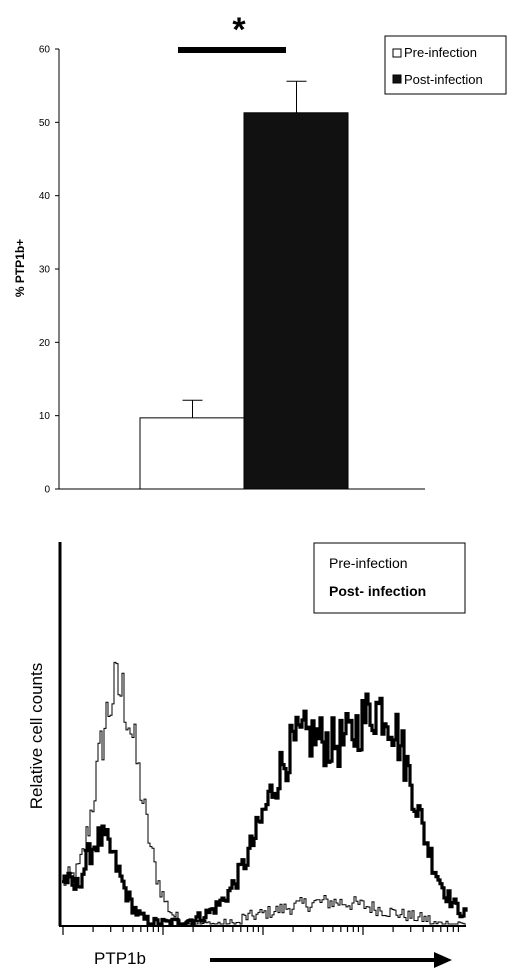 This screenshot has width=512, height=974. What do you see at coordinates (45, 50) in the screenshot?
I see `y-tick-label: 60` at bounding box center [45, 50].